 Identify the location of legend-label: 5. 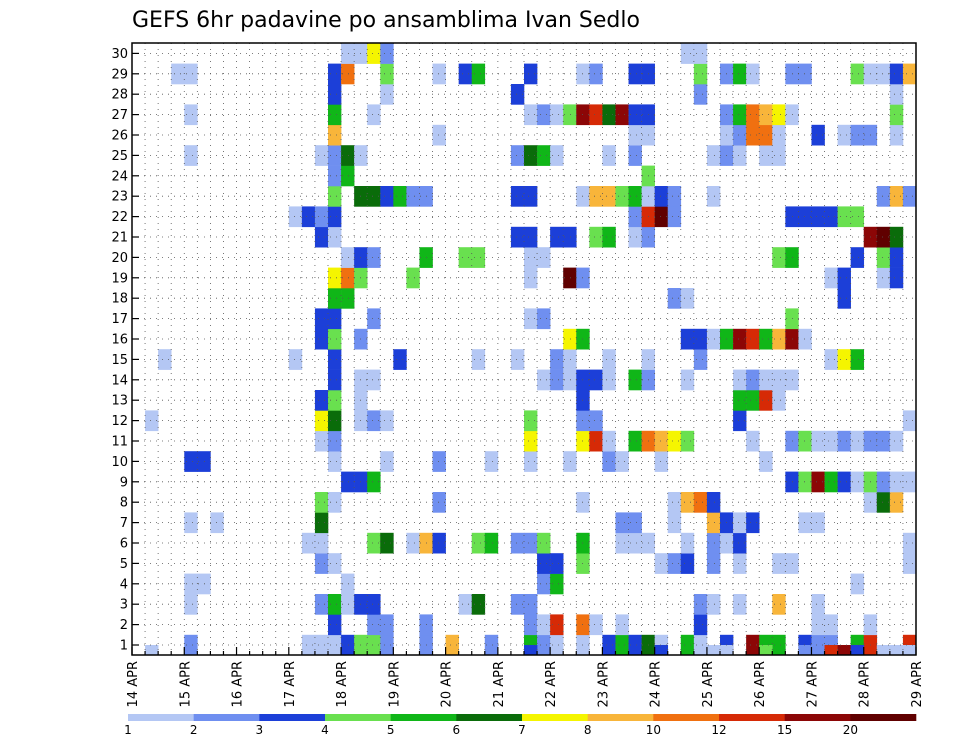
(391, 730).